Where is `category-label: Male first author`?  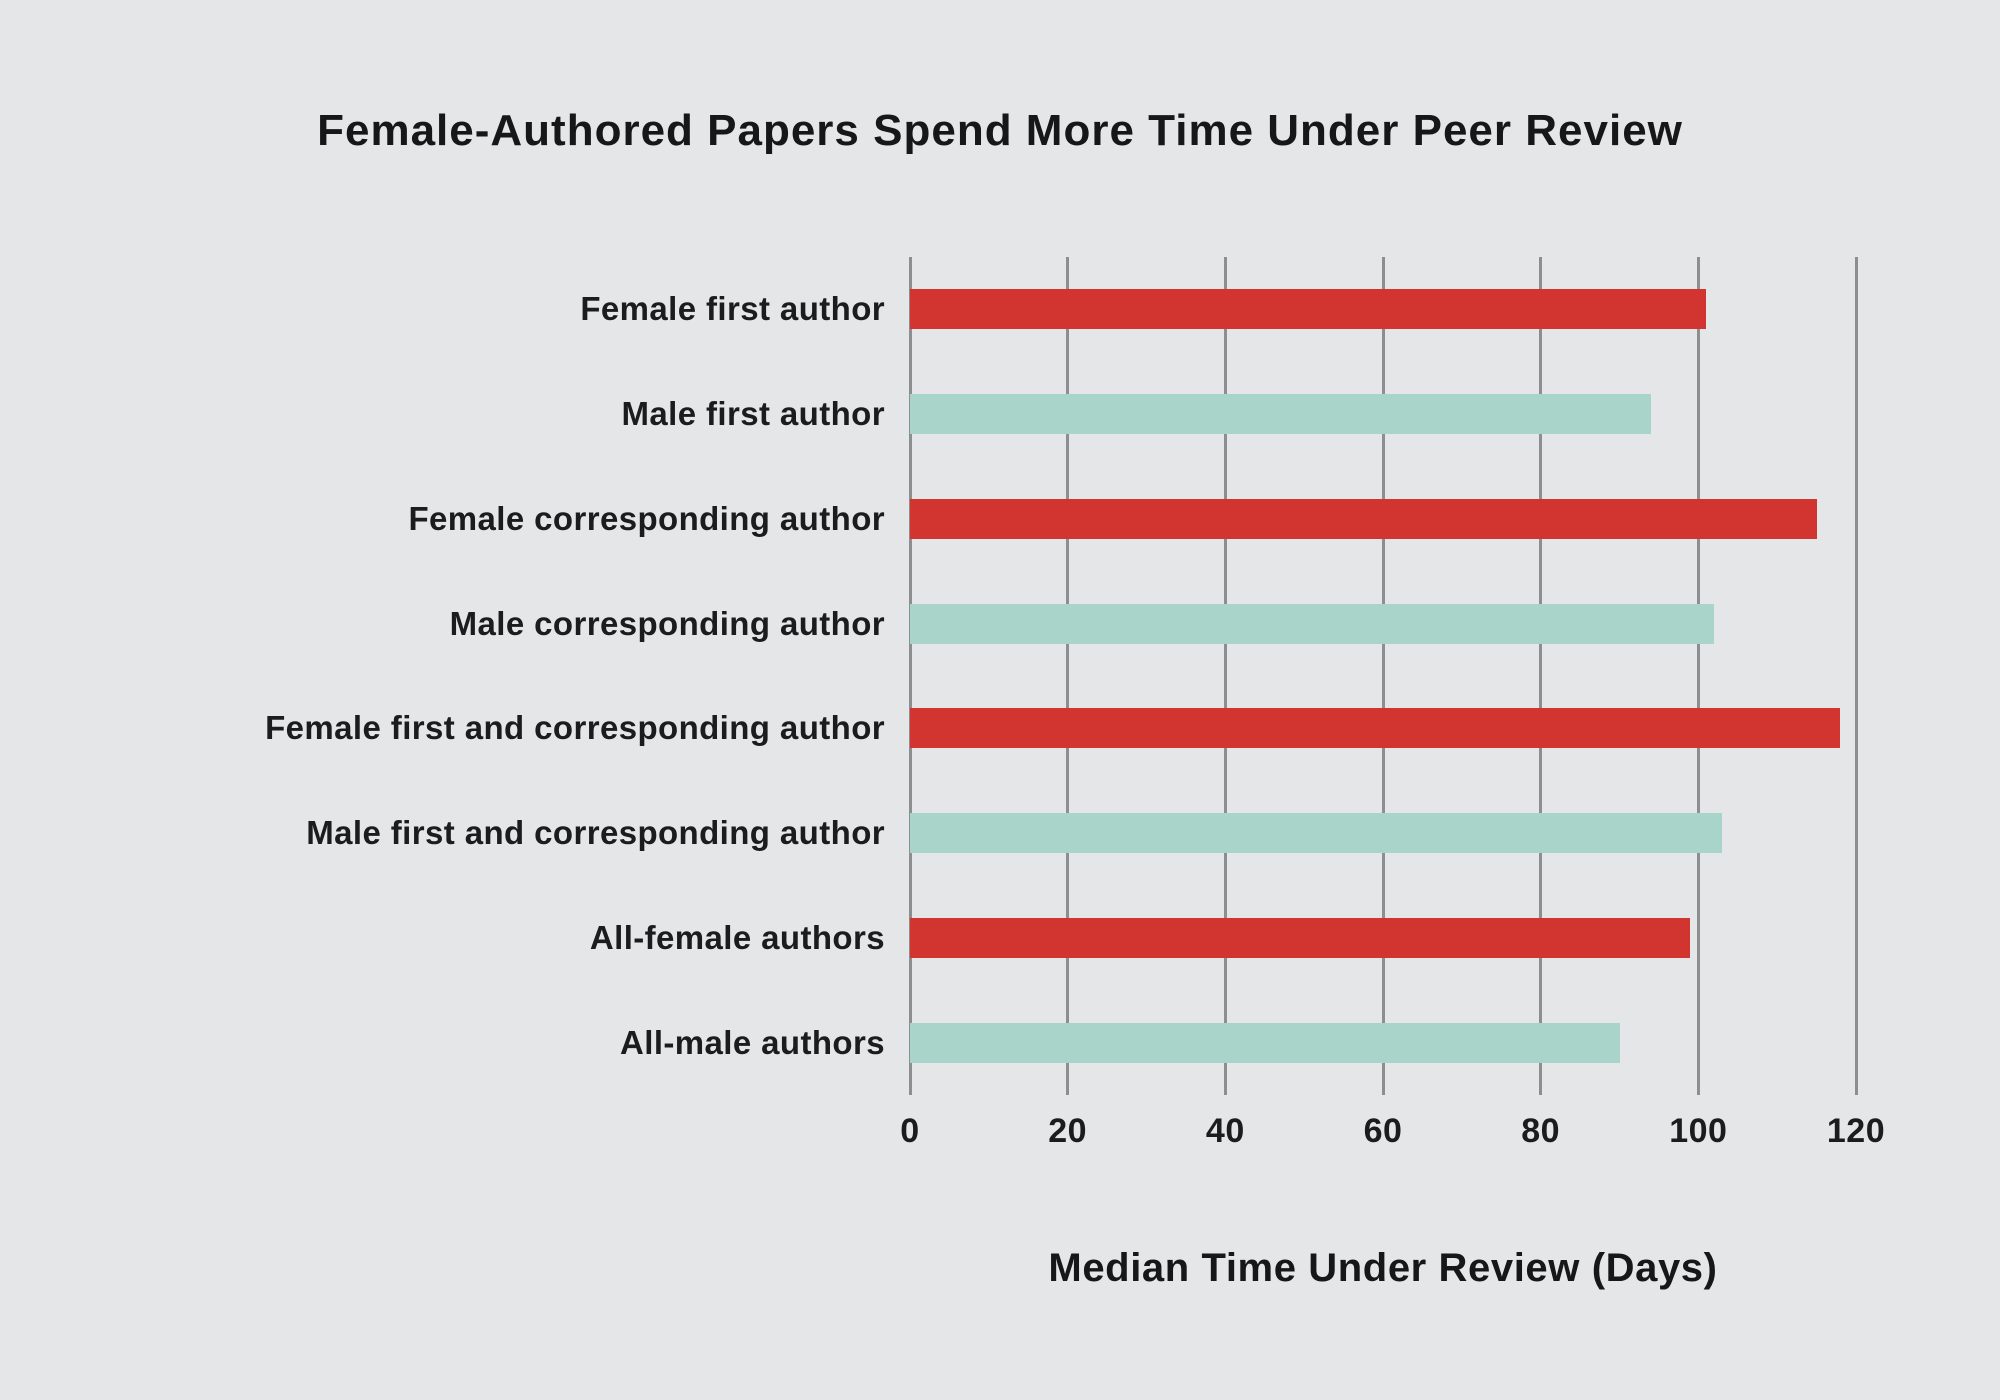 category-label: Male first author is located at coordinates (753, 414).